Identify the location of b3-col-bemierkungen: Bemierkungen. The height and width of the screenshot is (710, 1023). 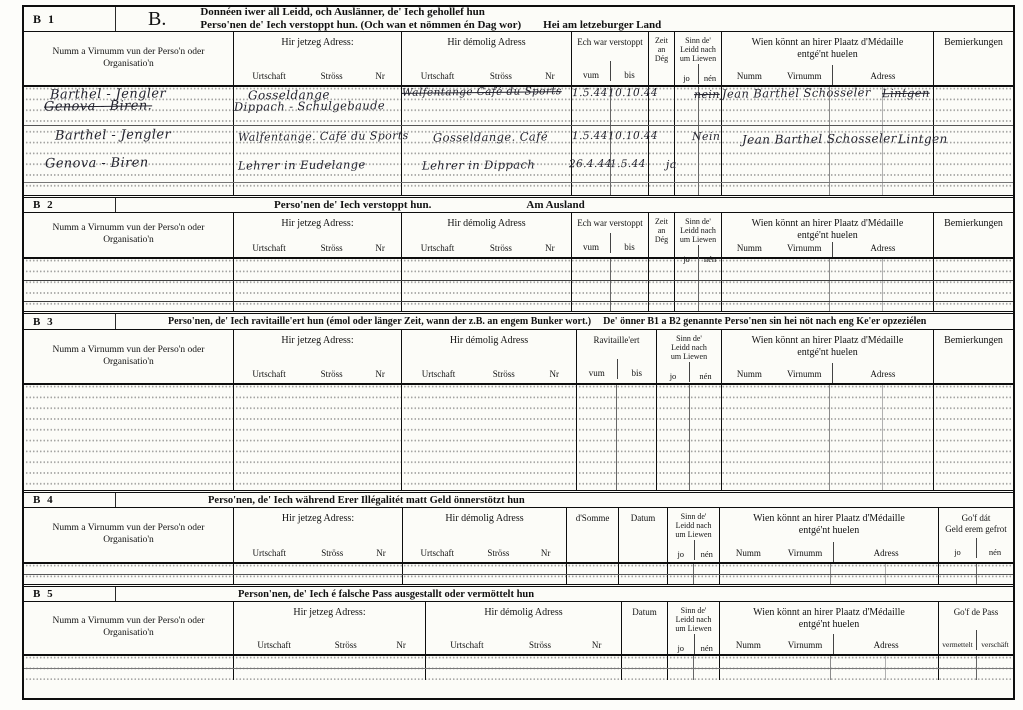
(973, 340).